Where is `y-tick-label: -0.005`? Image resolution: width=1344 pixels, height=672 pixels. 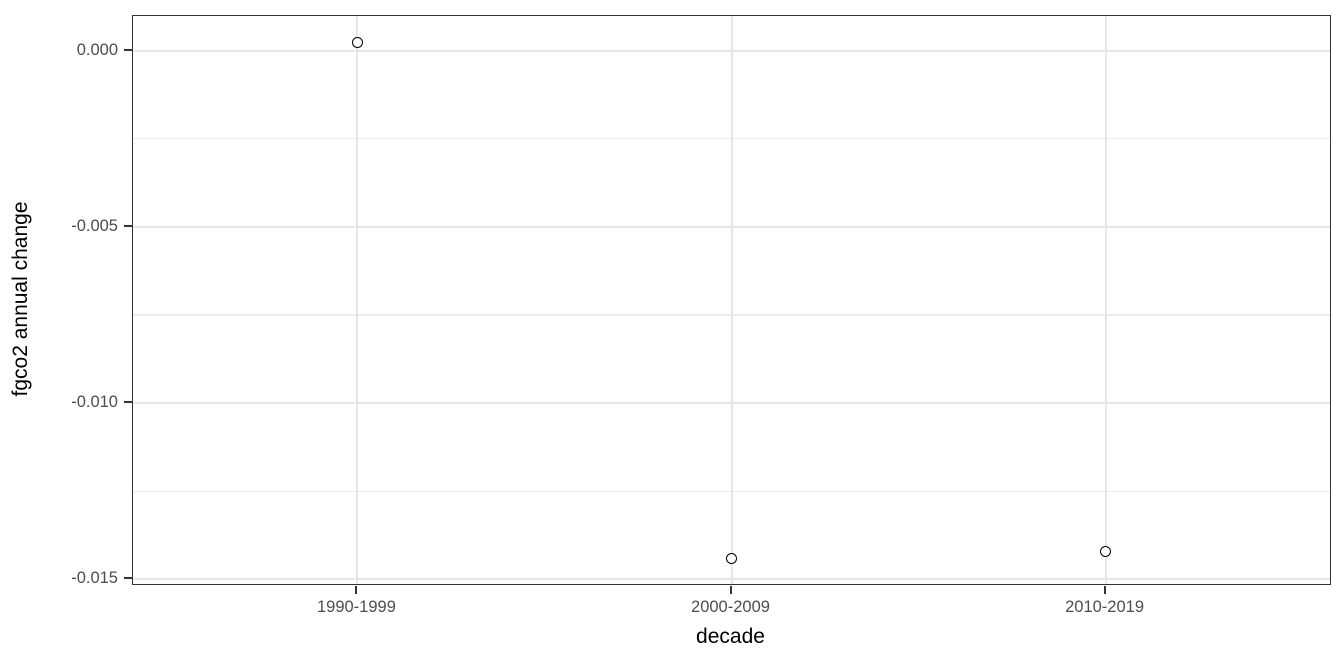 y-tick-label: -0.005 is located at coordinates (94, 225).